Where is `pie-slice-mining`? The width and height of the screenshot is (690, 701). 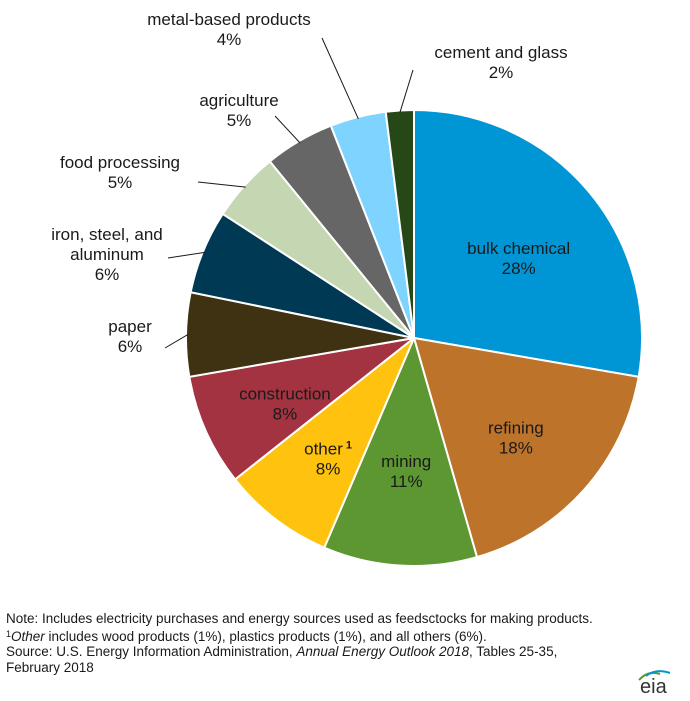 pie-slice-mining is located at coordinates (400, 451).